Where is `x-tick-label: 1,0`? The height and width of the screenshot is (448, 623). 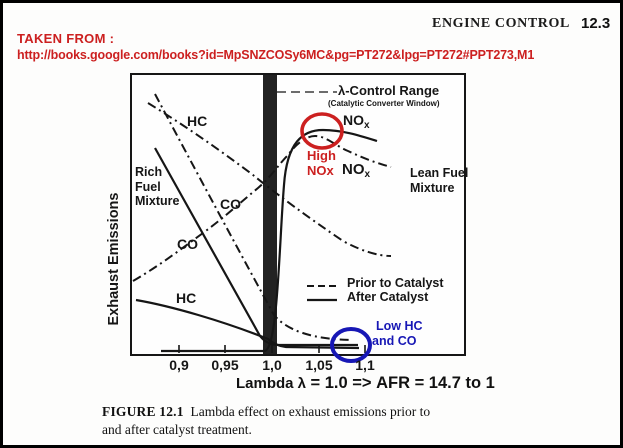 x-tick-label: 1,0 is located at coordinates (272, 365).